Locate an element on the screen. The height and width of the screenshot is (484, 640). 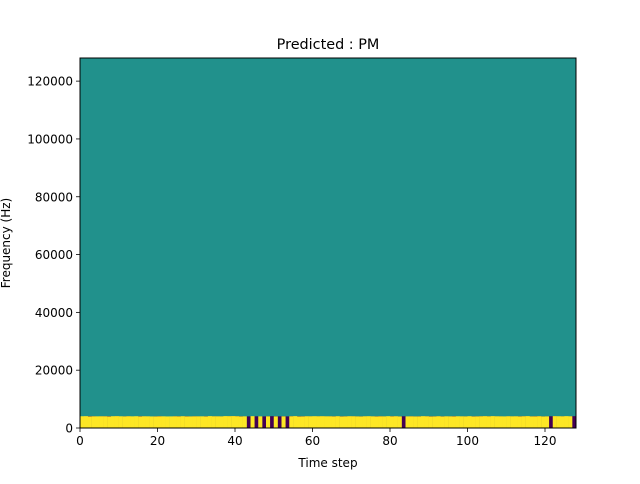
x-tick-label: 60 is located at coordinates (312, 441).